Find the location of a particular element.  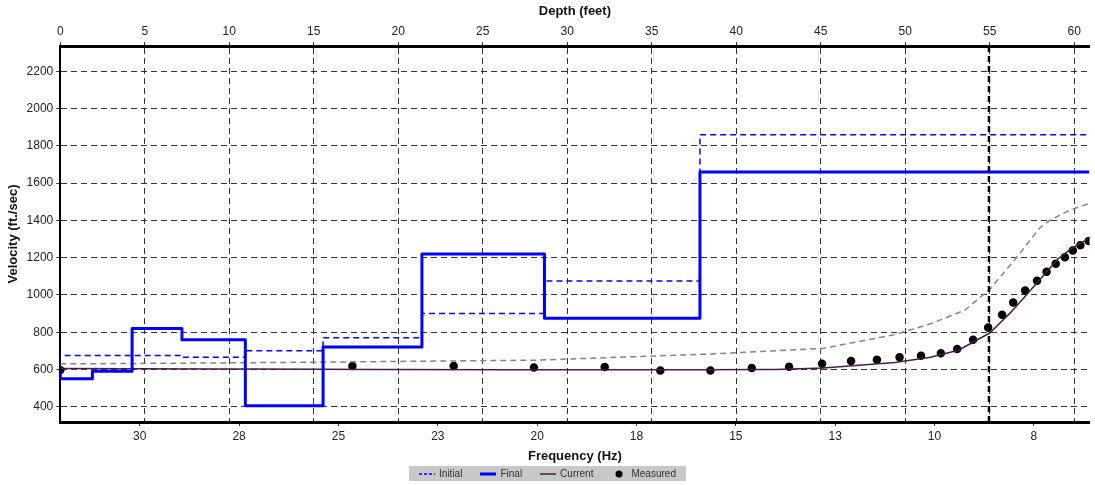

x-tick-label: 18 is located at coordinates (636, 435).